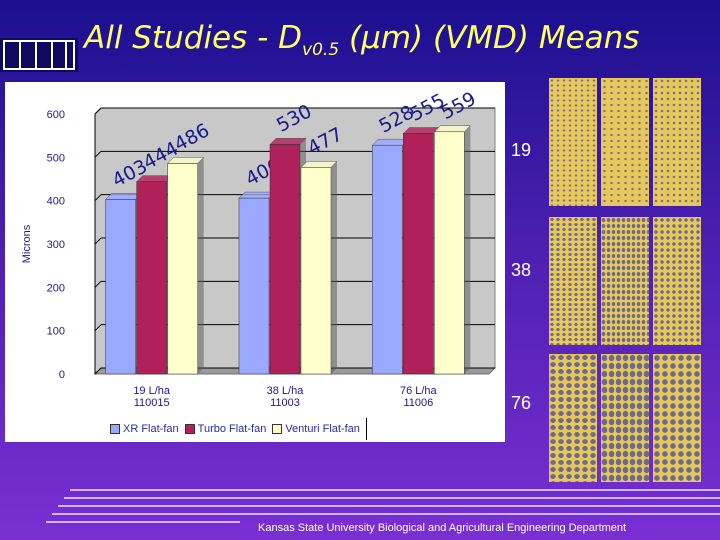 The image size is (720, 540). Describe the element at coordinates (56, 288) in the screenshot. I see `y-tick-label: 200` at that location.